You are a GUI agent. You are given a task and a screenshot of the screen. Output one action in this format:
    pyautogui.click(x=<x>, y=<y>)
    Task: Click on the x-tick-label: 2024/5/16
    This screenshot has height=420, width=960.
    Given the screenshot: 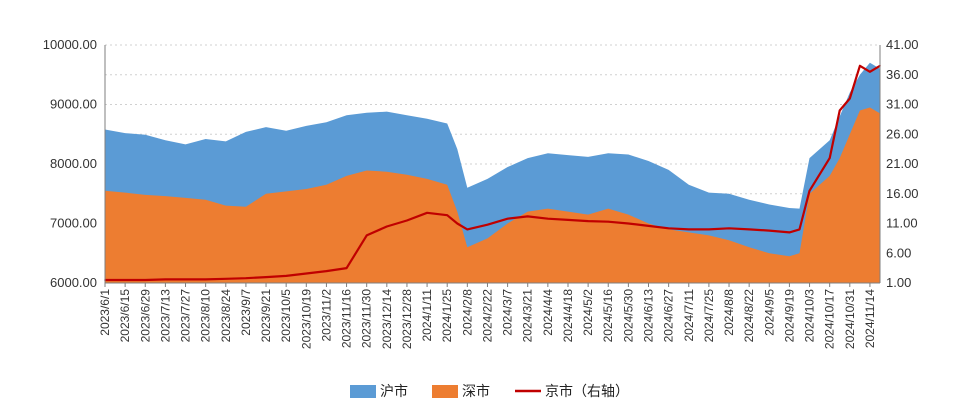 What is the action you would take?
    pyautogui.click(x=608, y=316)
    